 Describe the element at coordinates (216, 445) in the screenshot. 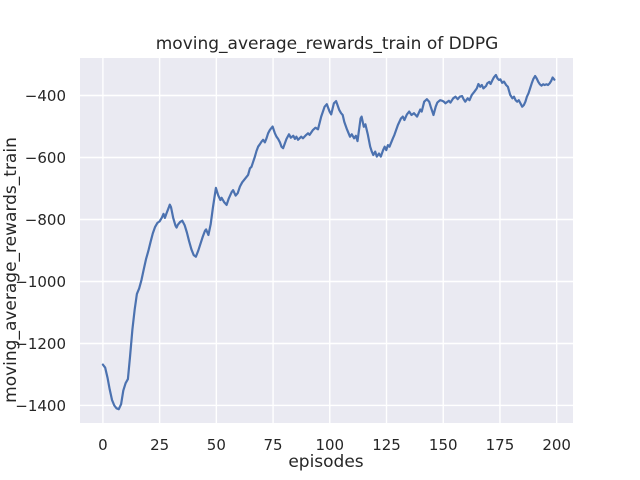

I see `x-tick-label: 50` at that location.